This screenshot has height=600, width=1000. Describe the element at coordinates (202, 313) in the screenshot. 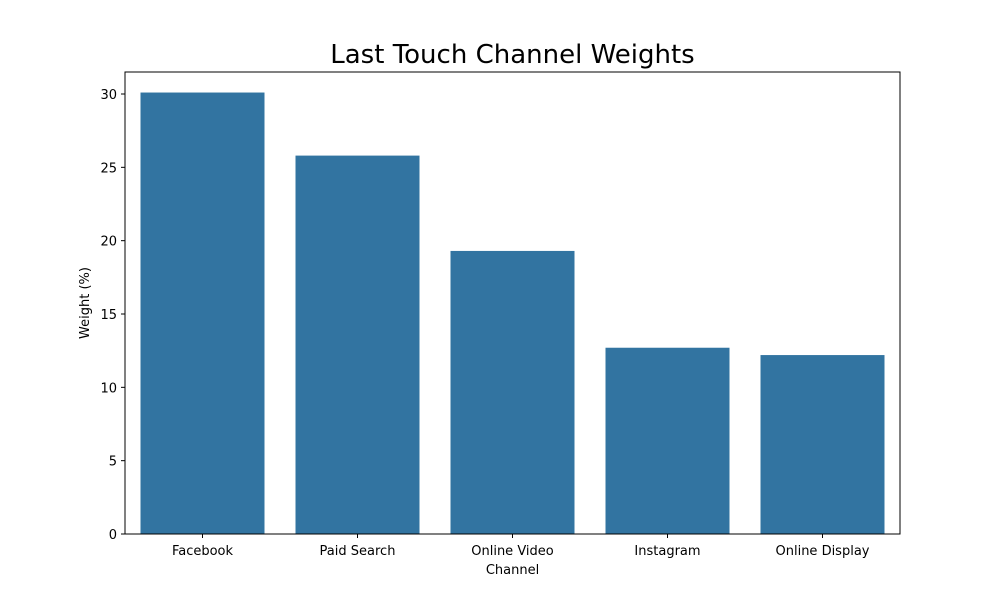

I see `bar-facebook` at that location.